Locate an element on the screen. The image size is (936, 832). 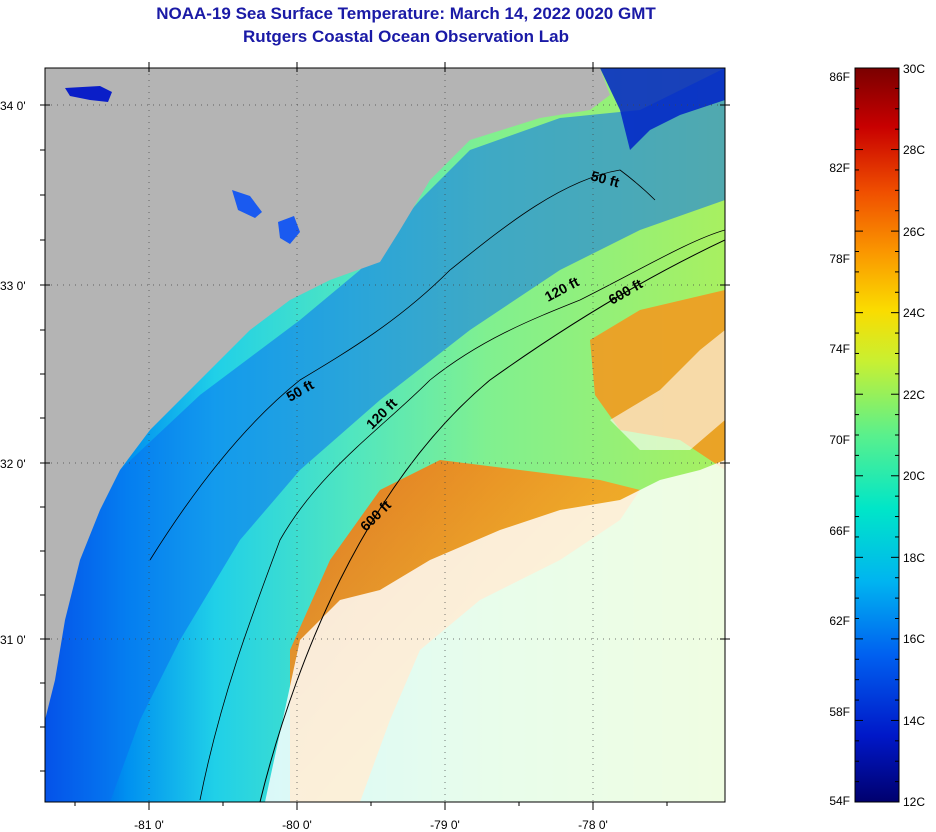
colorbar-c-label: 18C is located at coordinates (914, 558).